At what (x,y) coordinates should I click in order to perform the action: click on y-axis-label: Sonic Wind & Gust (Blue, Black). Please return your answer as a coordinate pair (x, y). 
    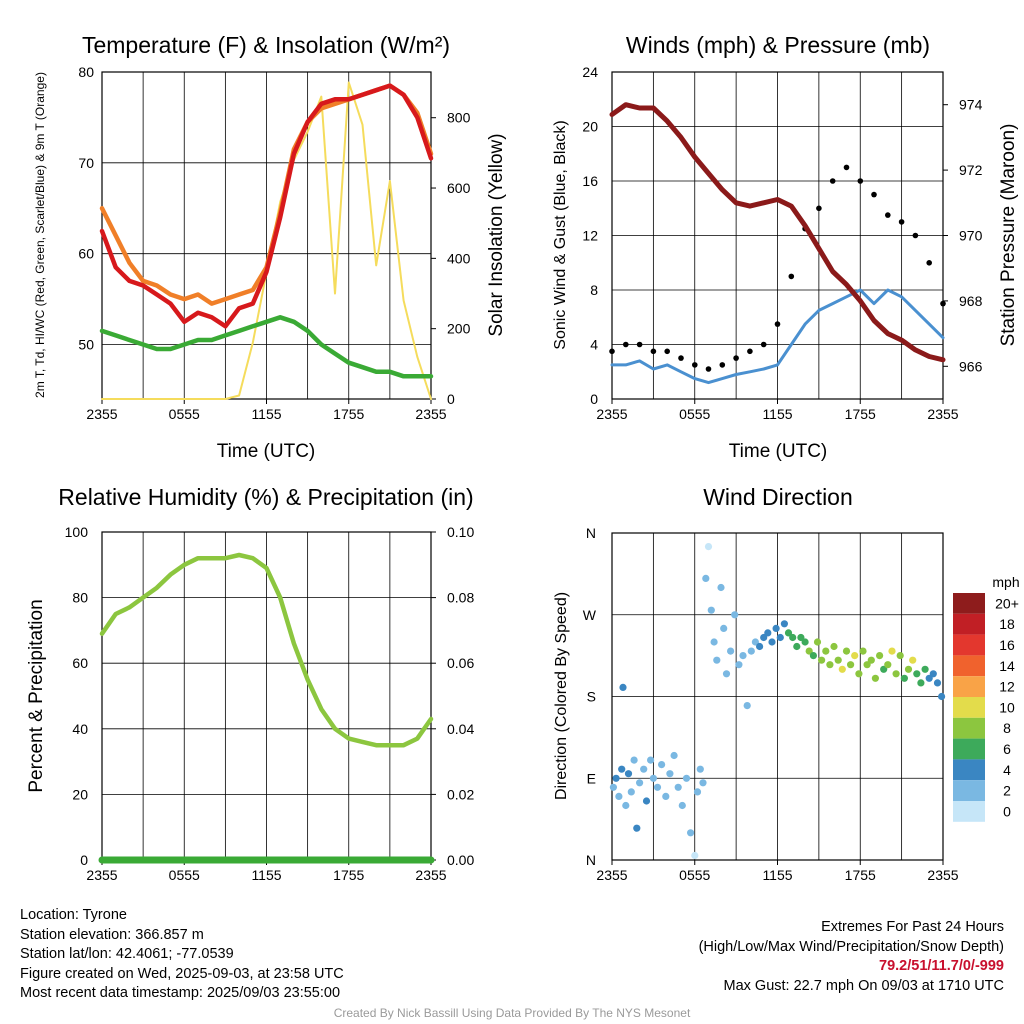
    Looking at the image, I should click on (560, 234).